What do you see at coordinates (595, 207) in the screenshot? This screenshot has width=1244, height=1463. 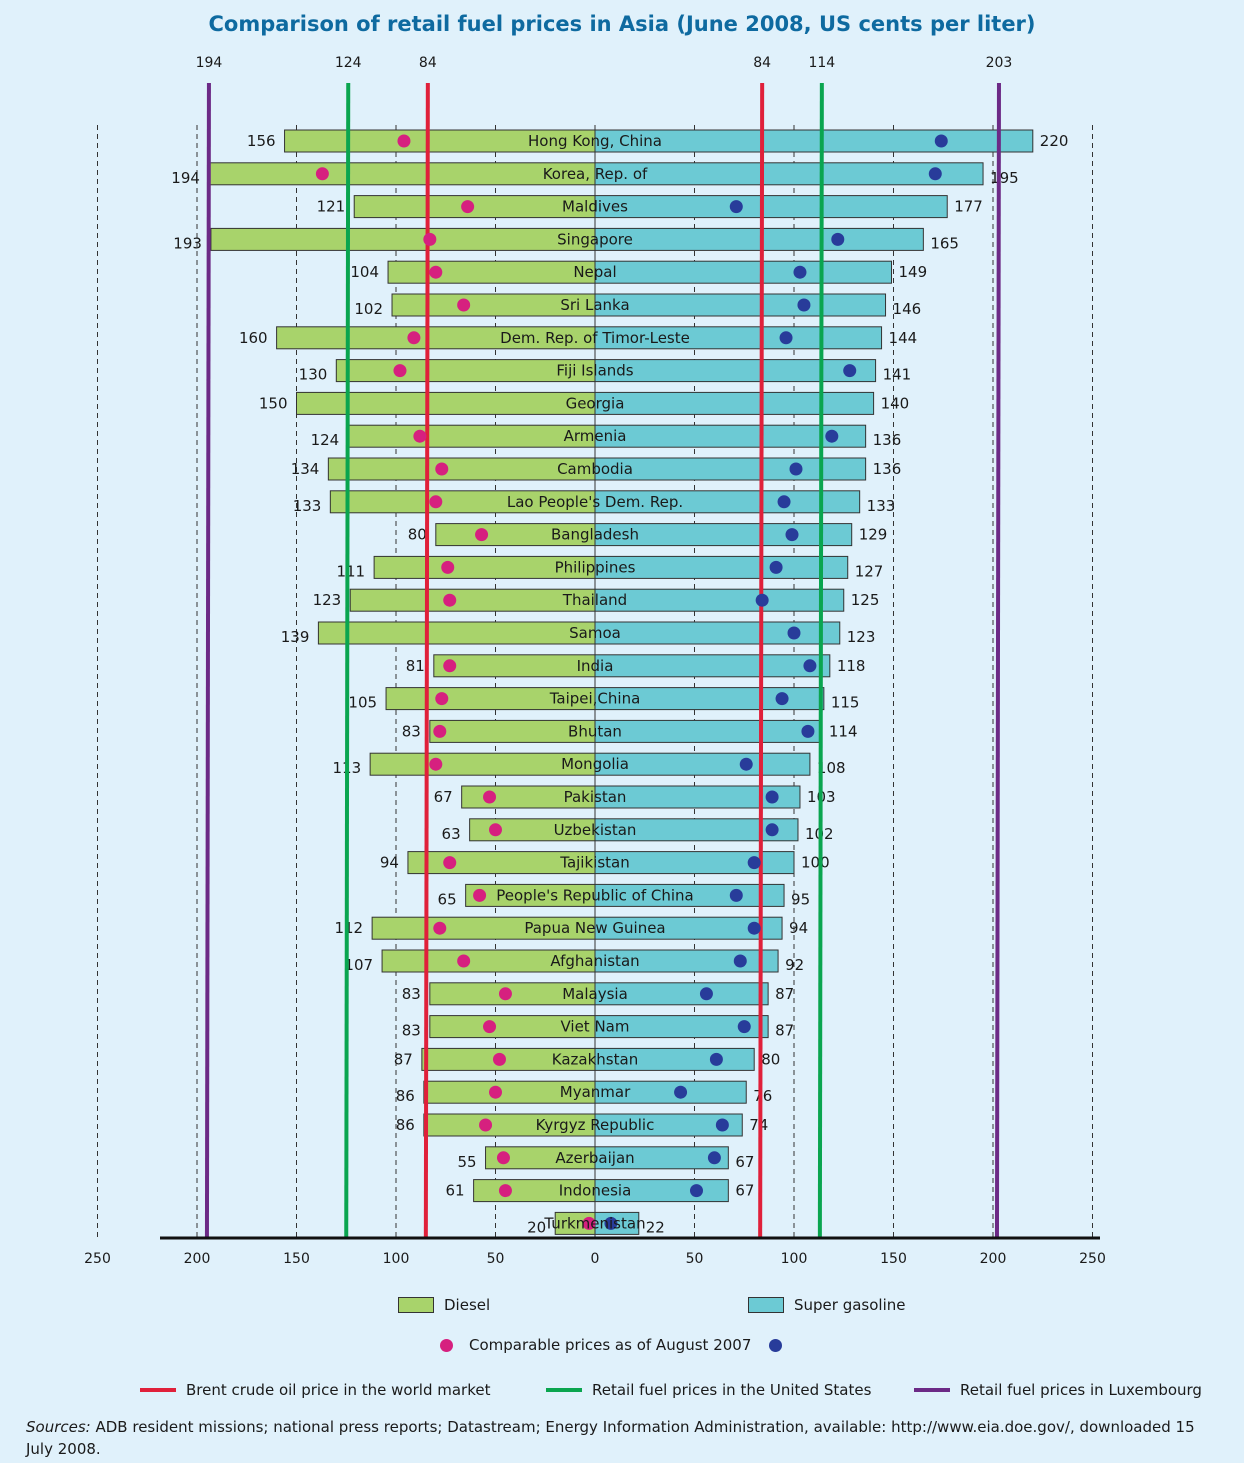 I see `country-label: Maldives` at bounding box center [595, 207].